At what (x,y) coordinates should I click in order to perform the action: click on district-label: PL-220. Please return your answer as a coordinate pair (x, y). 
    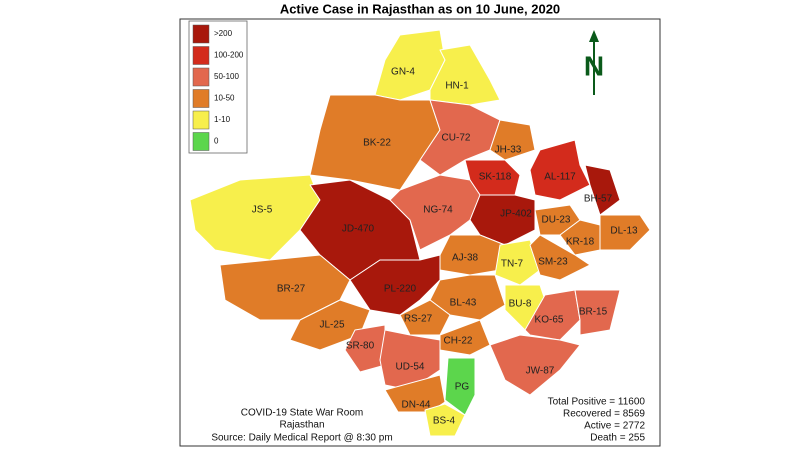
    Looking at the image, I should click on (400, 289).